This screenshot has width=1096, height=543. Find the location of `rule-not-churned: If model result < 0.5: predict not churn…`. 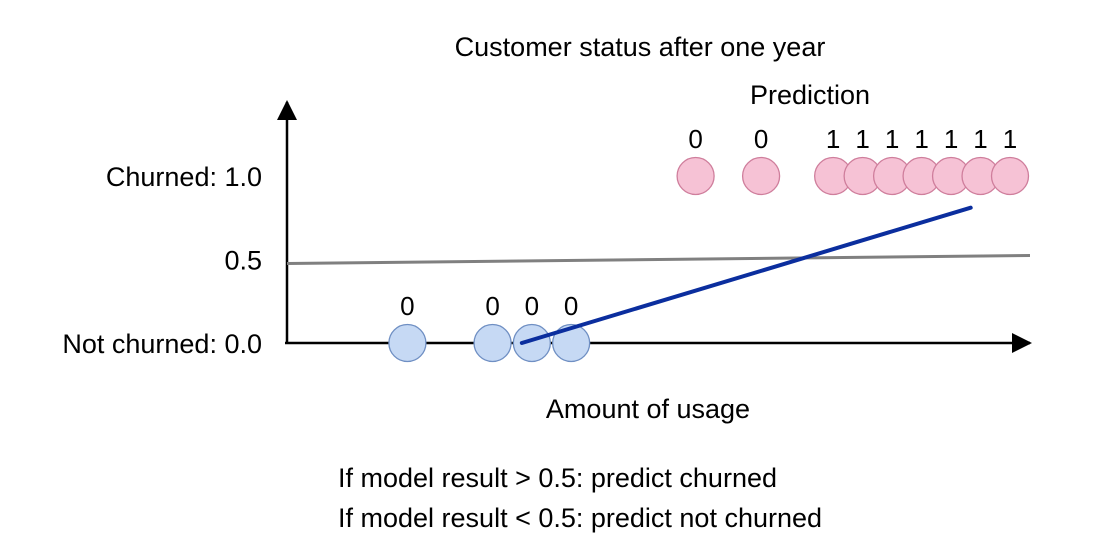

rule-not-churned: If model result < 0.5: predict not churn… is located at coordinates (580, 518).